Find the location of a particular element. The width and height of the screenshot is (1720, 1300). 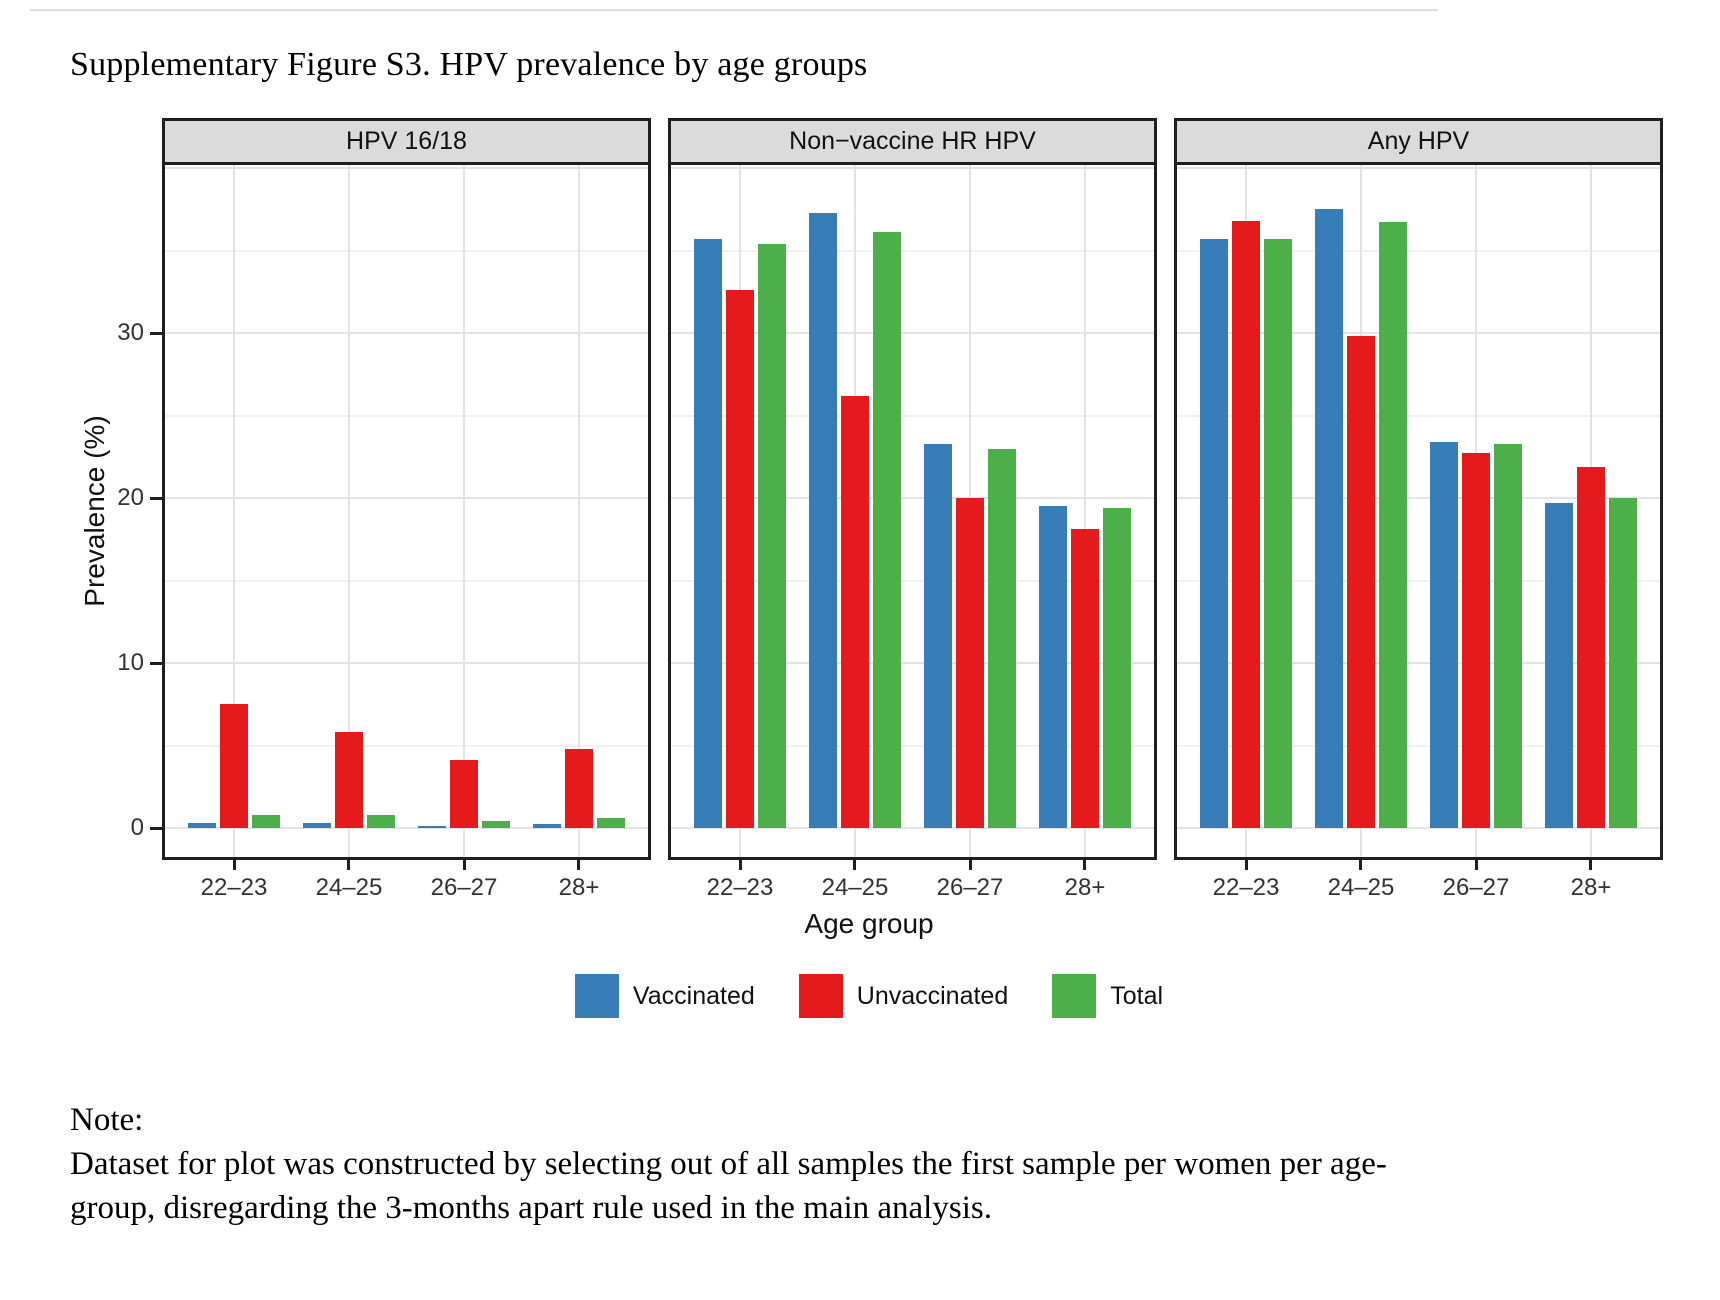

figure-top-border is located at coordinates (734, 10).